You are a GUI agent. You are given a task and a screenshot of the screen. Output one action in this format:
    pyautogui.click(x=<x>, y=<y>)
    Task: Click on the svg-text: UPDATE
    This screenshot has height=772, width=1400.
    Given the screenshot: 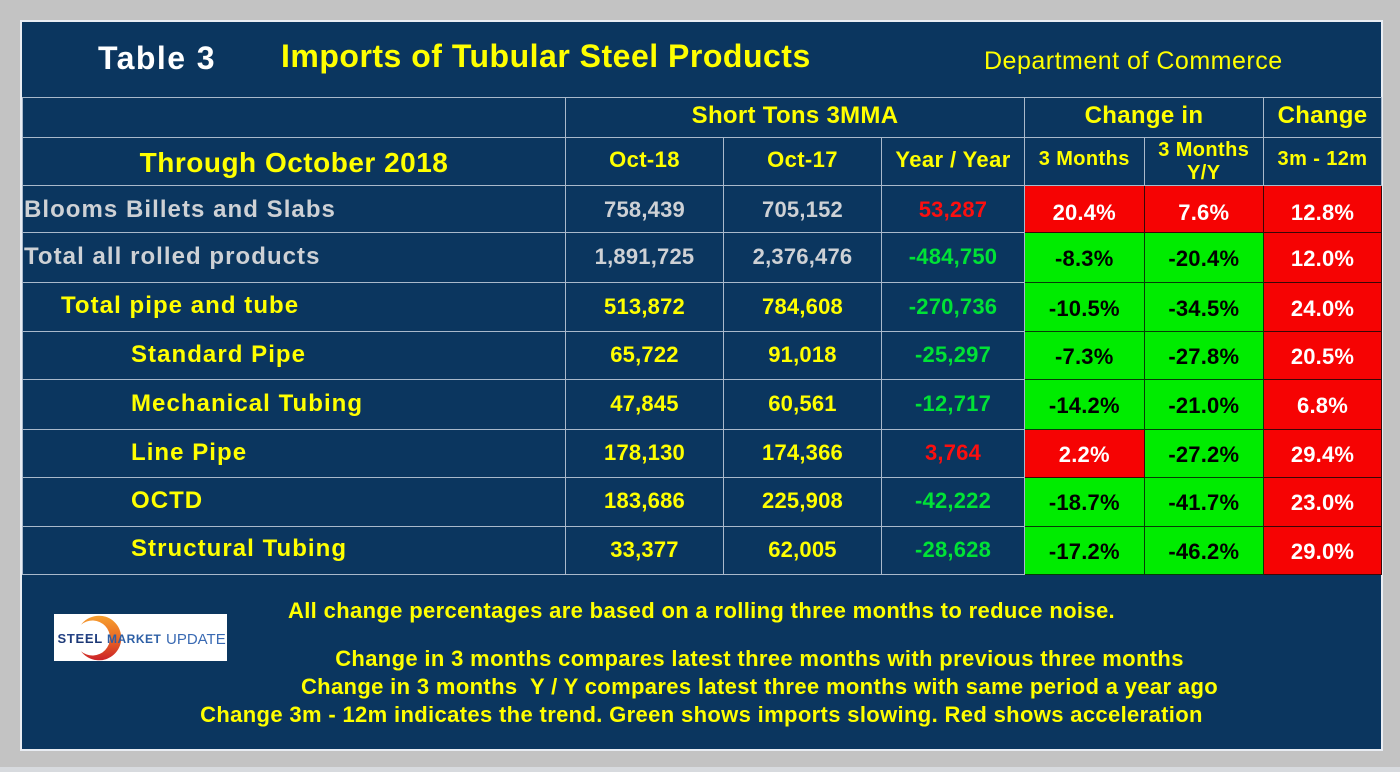 What is the action you would take?
    pyautogui.click(x=196, y=639)
    